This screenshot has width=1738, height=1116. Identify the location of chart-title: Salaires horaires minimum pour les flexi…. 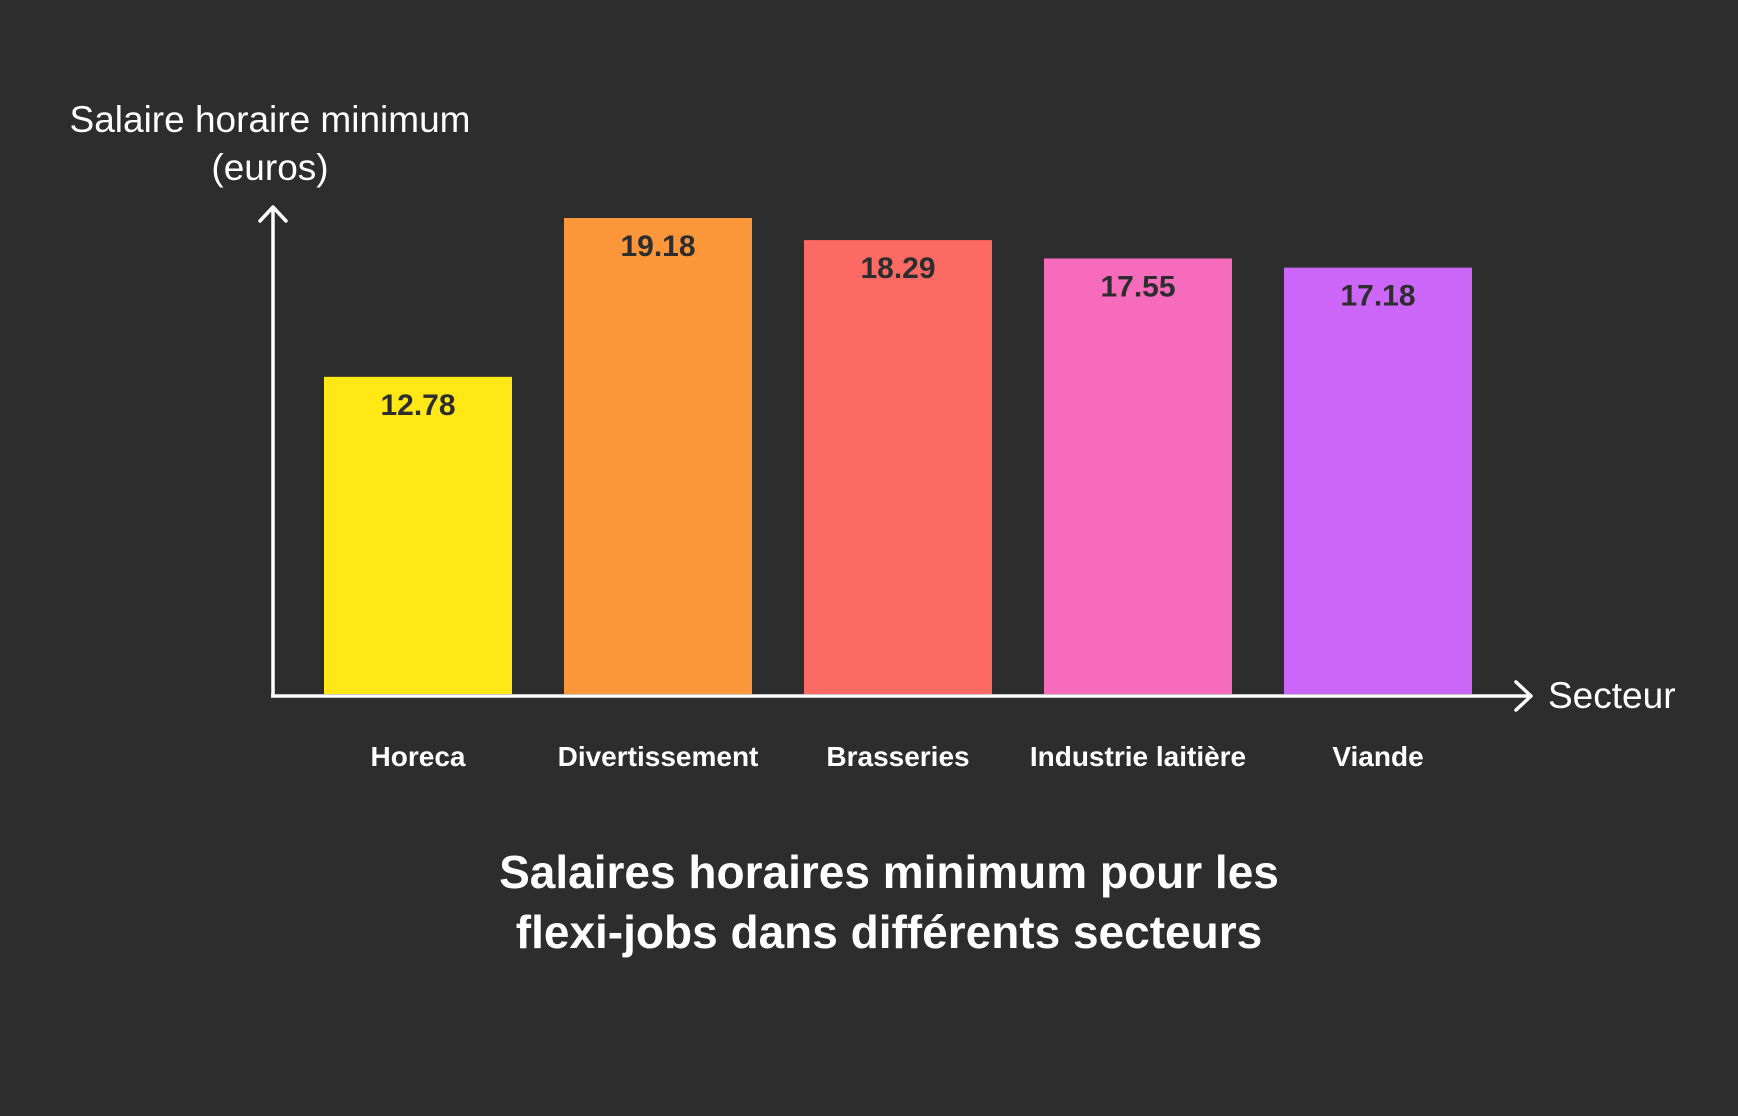
(889, 902).